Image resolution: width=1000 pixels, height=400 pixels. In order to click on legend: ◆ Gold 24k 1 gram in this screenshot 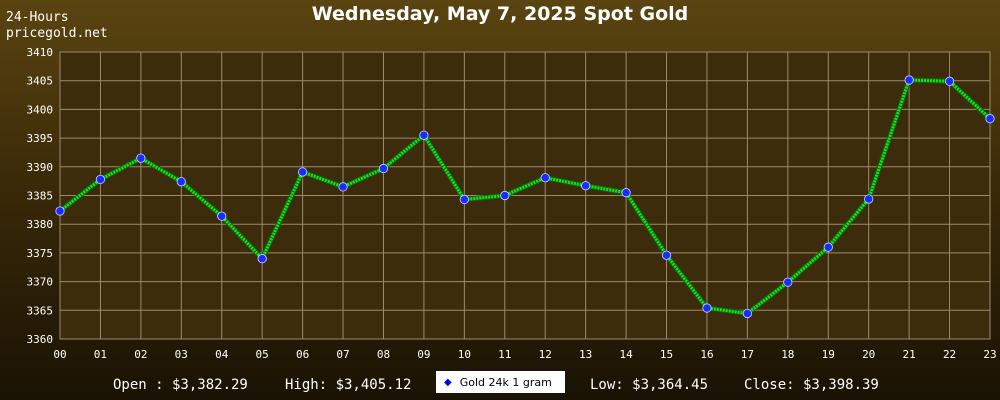, I will do `click(500, 382)`.